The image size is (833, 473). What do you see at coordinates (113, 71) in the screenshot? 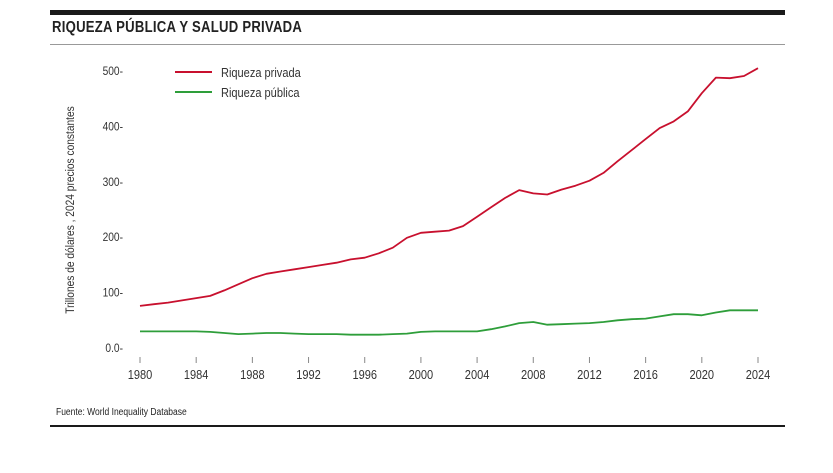
I see `y-tick-label: 500-` at bounding box center [113, 71].